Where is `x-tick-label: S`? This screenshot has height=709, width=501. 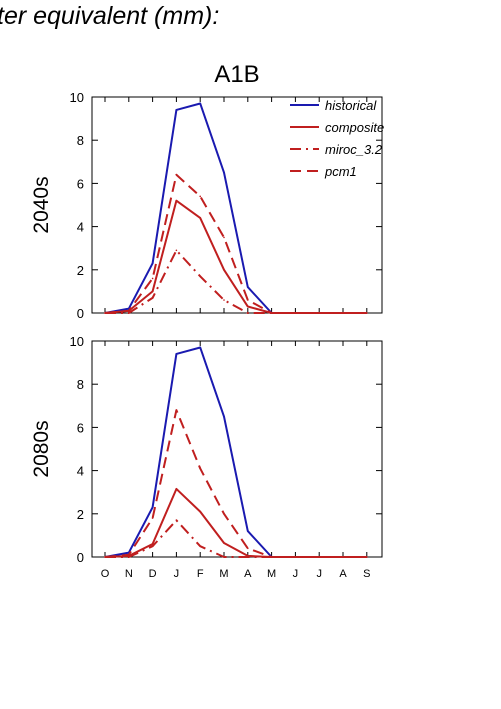 x-tick-label: S is located at coordinates (366, 574).